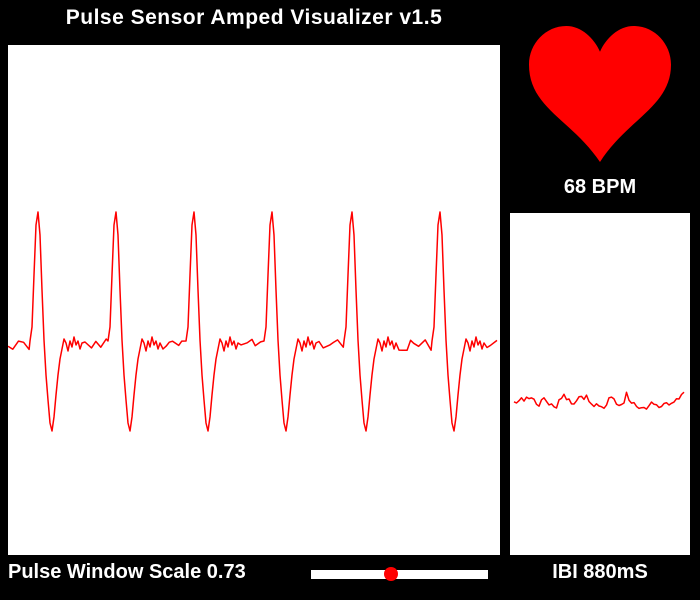 The image size is (700, 600). Describe the element at coordinates (600, 187) in the screenshot. I see `bpm-readout: 68 BPM` at that location.